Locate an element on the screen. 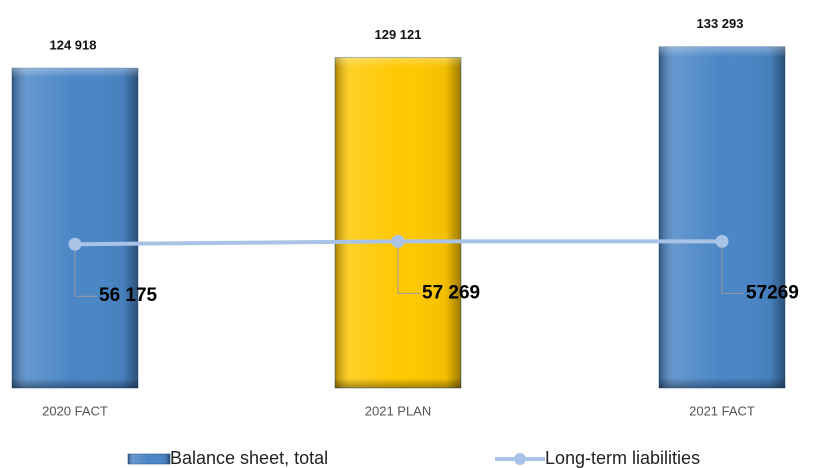  data-label: 133 293 is located at coordinates (720, 23).